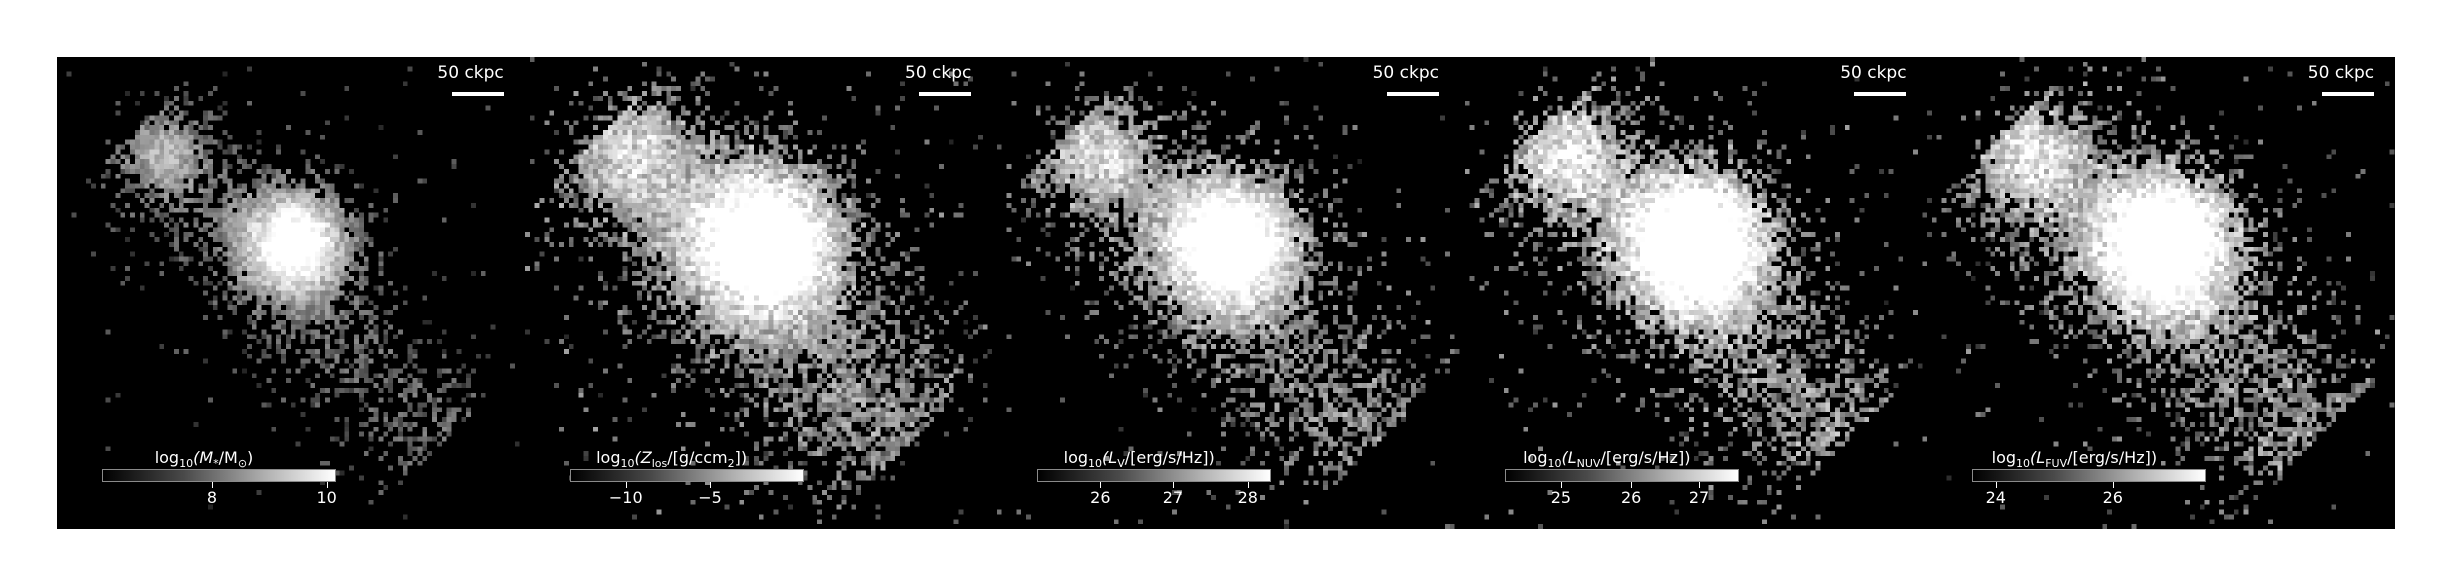 The image size is (2444, 584). What do you see at coordinates (1561, 497) in the screenshot?
I see `colorbar-tick-label: 25` at bounding box center [1561, 497].